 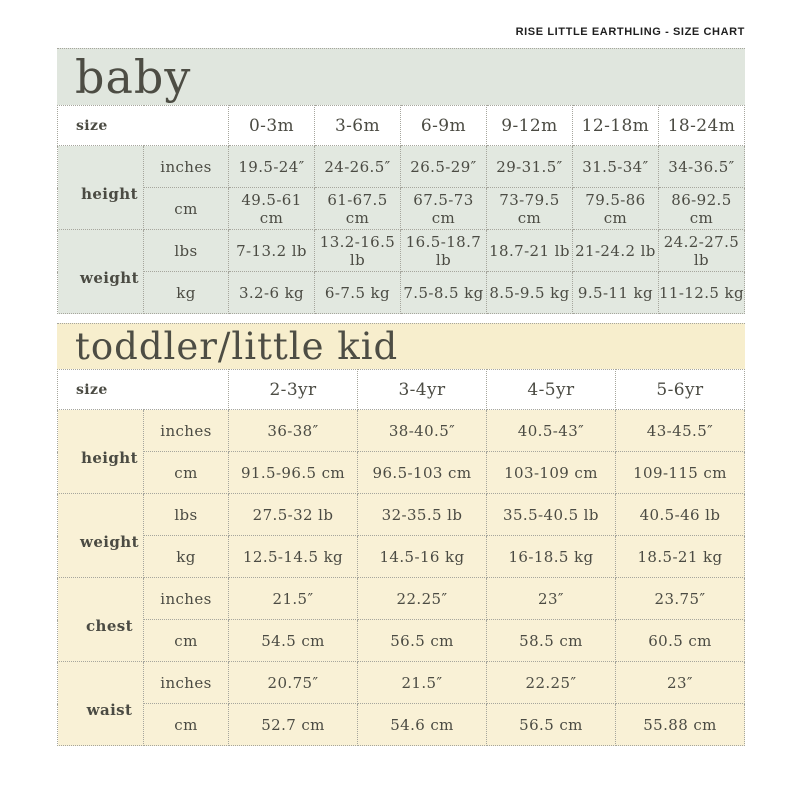 What do you see at coordinates (615, 166) in the screenshot?
I see `baby-height-inches-value: 31.5-34″` at bounding box center [615, 166].